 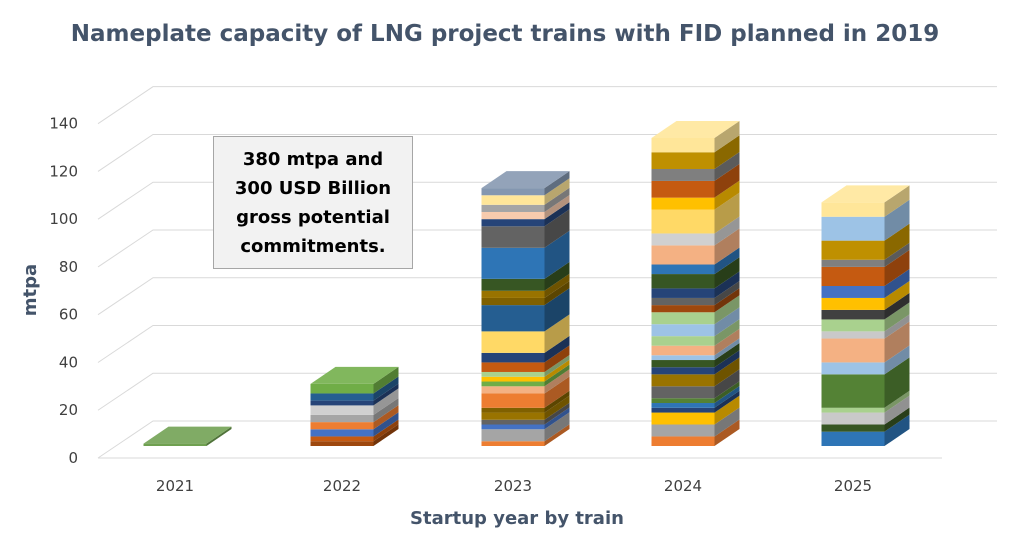 I want to click on y-tick-label: 0, so click(x=73, y=458).